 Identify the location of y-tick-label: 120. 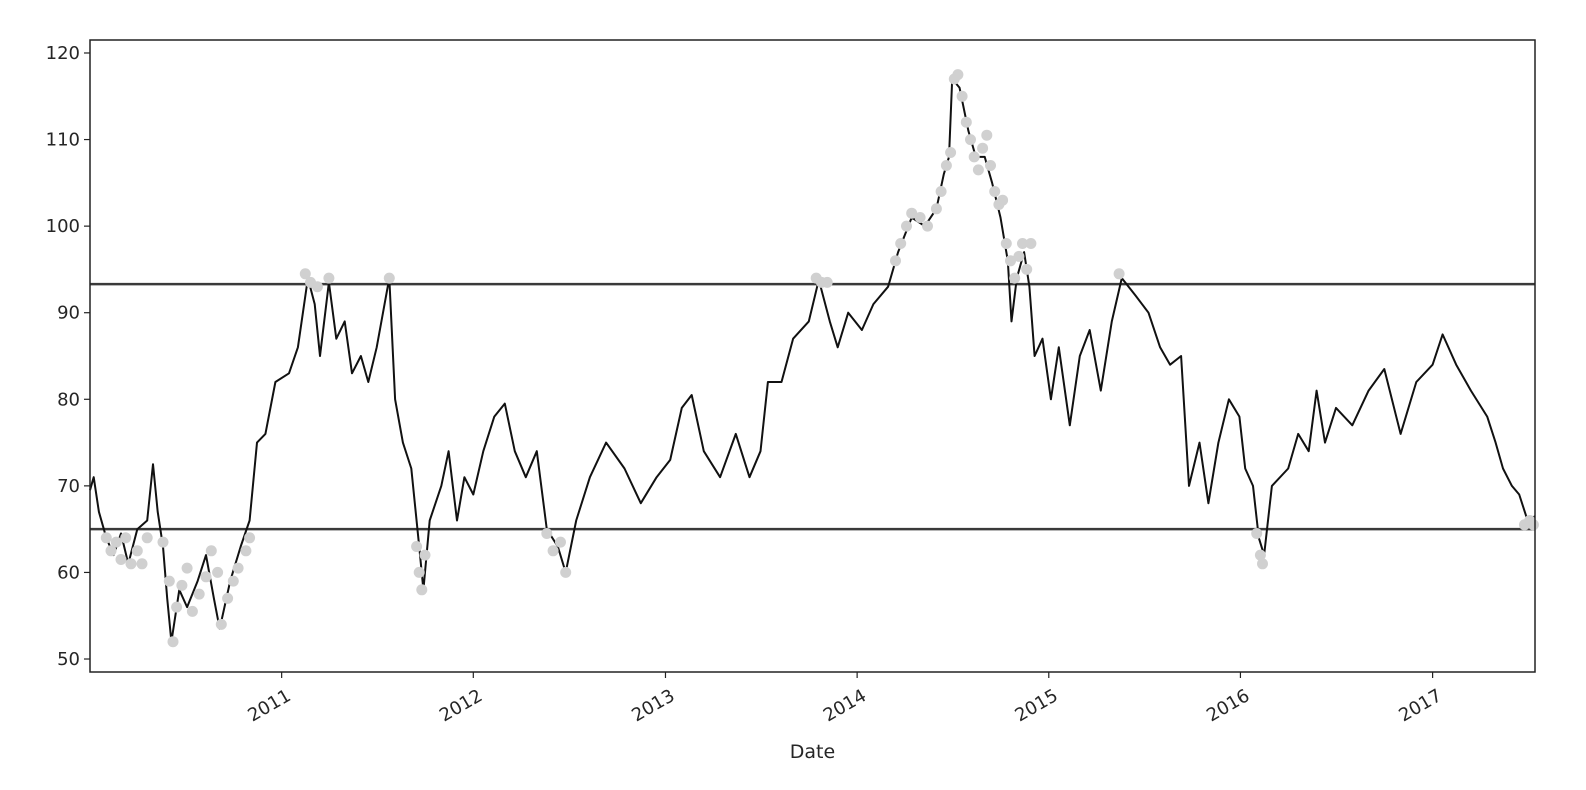
(63, 53).